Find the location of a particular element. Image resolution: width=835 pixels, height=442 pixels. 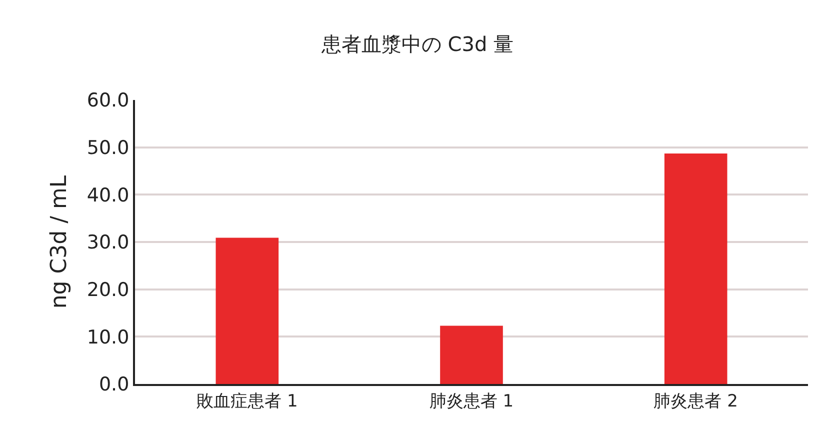

y-axis-title: ng C3d / mL is located at coordinates (59, 241).